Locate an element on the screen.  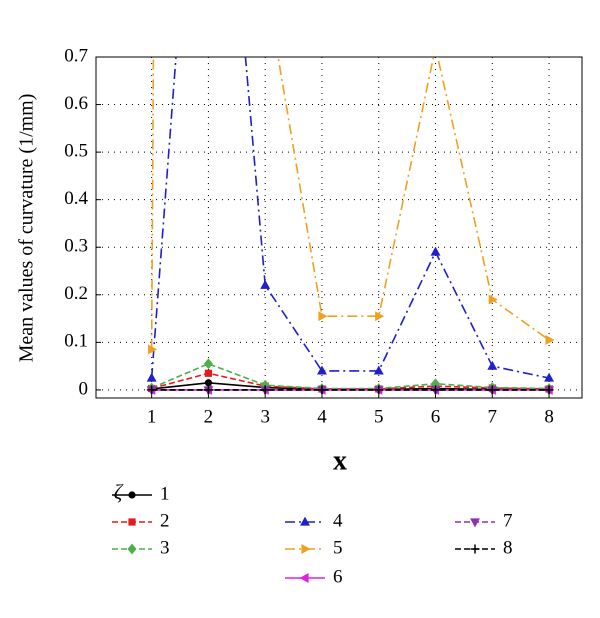
legend-label: 4 is located at coordinates (338, 520).